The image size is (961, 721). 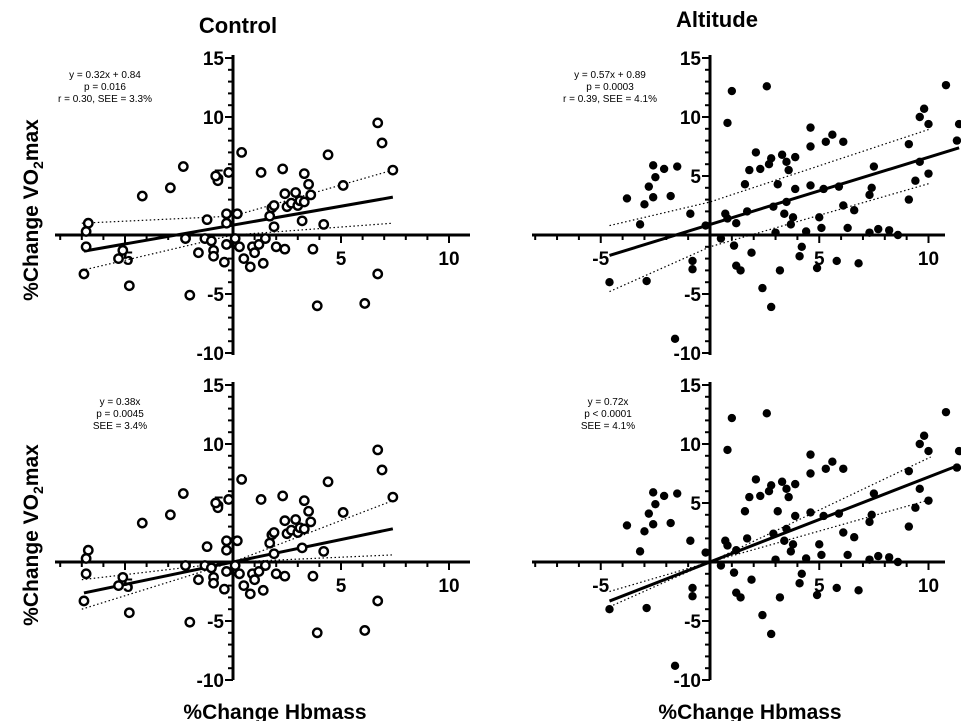 I want to click on stats-line: p < 0.0001, so click(x=608, y=414).